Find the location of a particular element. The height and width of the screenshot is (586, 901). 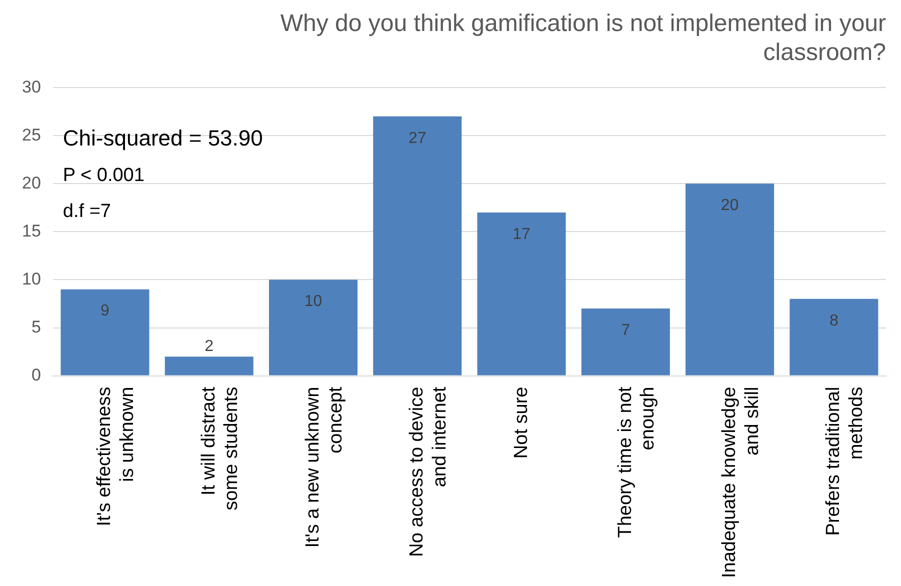

x-tick-label: It's effectiveness is unknown is located at coordinates (116, 456).